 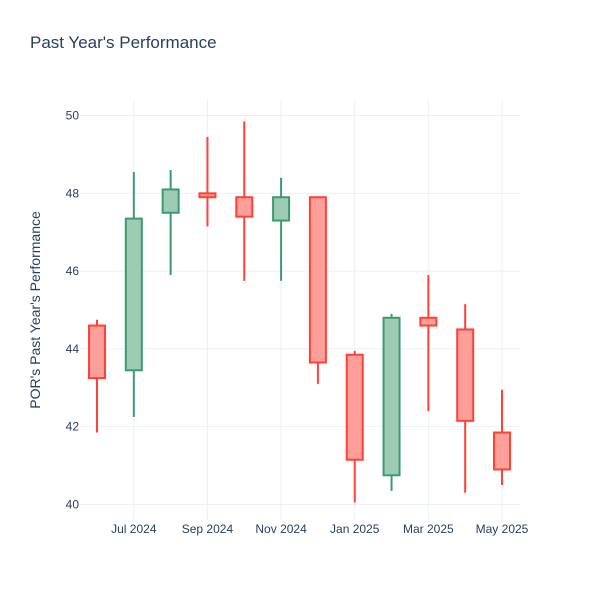 What do you see at coordinates (208, 529) in the screenshot?
I see `x-tick-label: Sep 2024` at bounding box center [208, 529].